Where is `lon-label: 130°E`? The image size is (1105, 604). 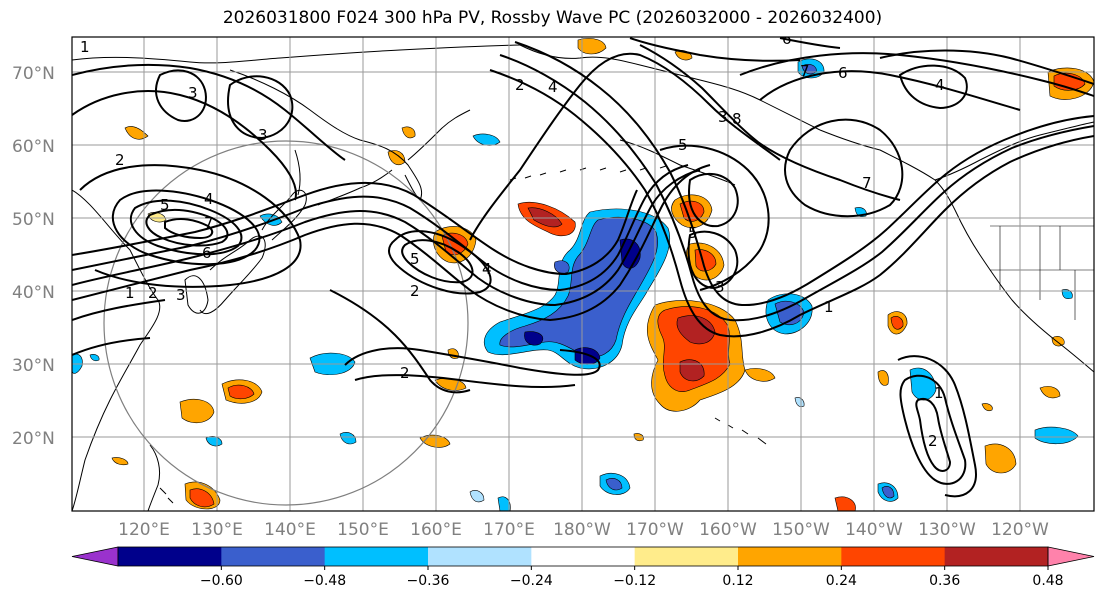 lon-label: 130°E is located at coordinates (217, 530).